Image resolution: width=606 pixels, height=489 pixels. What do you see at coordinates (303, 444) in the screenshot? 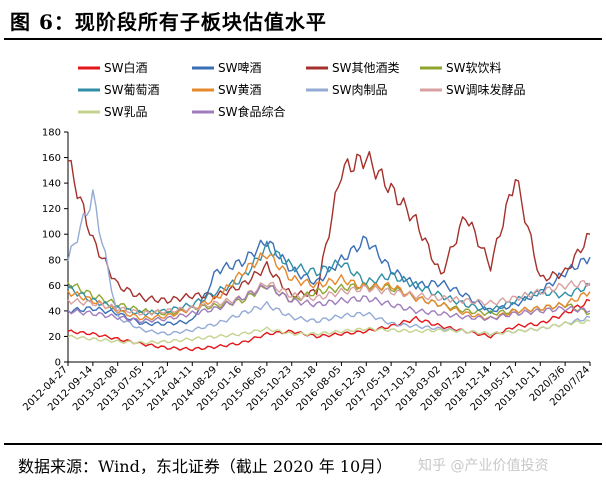
I see `source-divider` at bounding box center [303, 444].